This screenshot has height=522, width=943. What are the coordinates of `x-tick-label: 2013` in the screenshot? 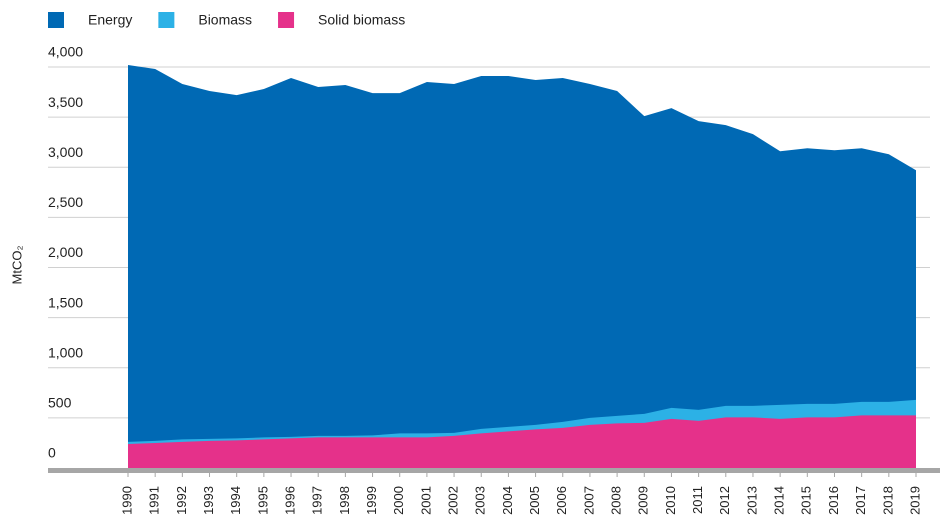 It's located at (751, 500).